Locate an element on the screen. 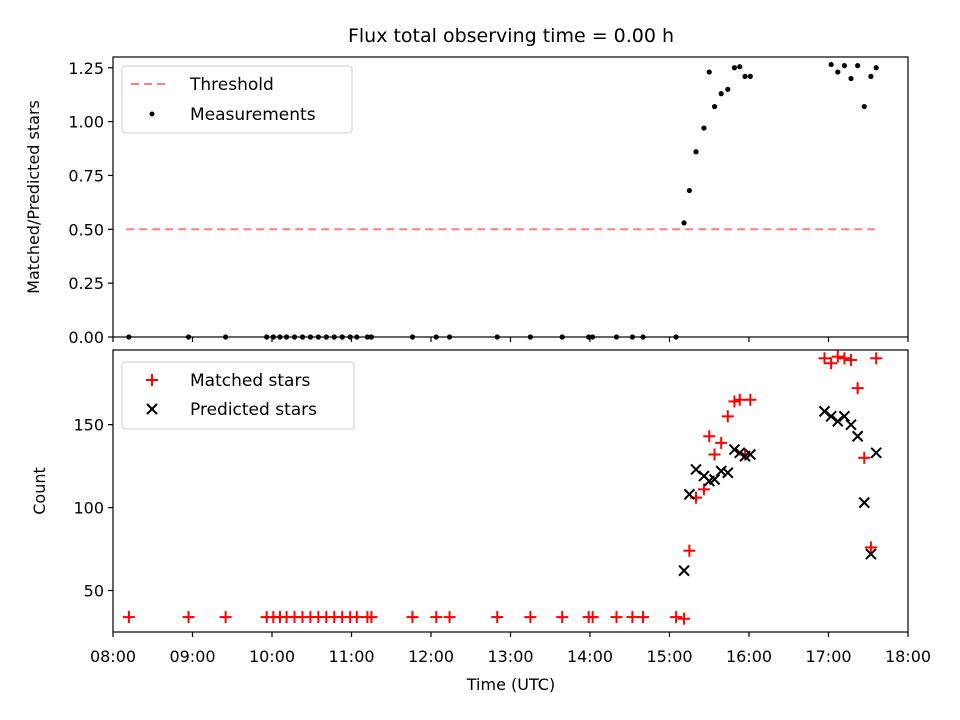 This screenshot has height=720, width=960. legend-predicted-swatch is located at coordinates (152, 409).